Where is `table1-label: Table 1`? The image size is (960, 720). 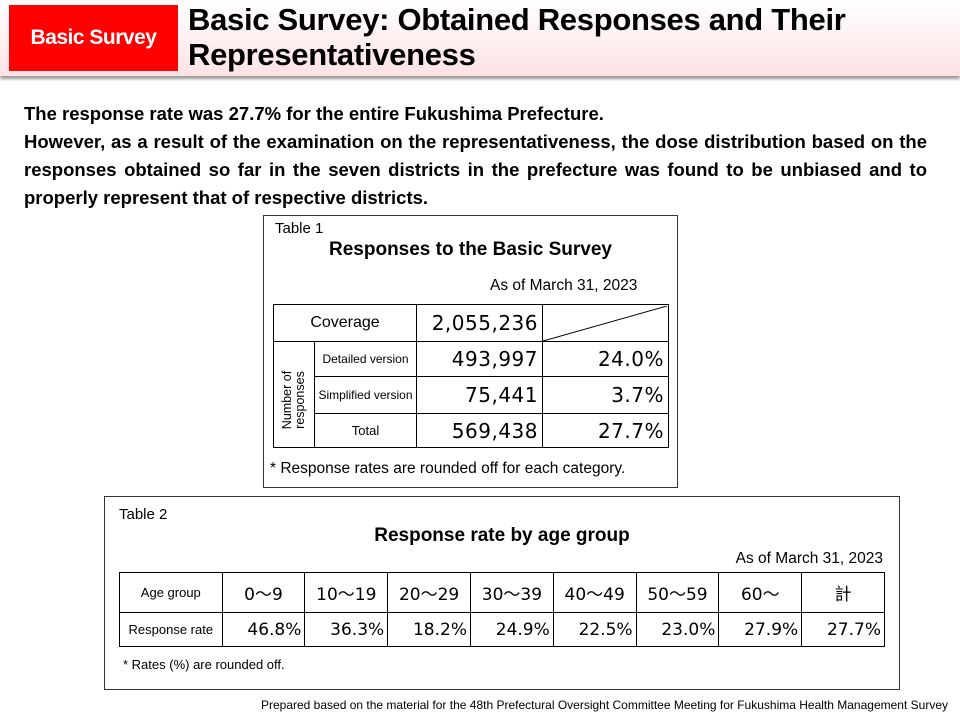 table1-label: Table 1 is located at coordinates (299, 228).